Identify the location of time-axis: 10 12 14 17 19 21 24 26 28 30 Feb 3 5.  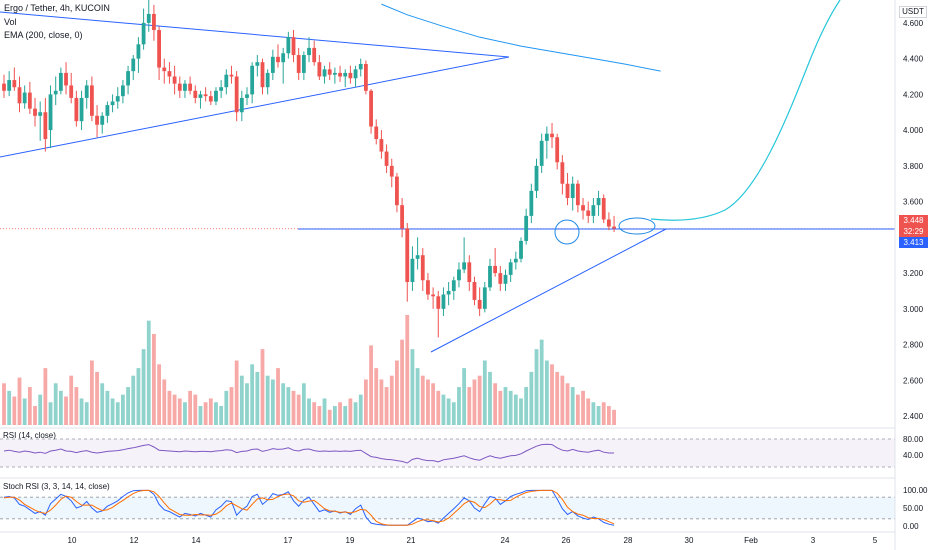
(473, 540).